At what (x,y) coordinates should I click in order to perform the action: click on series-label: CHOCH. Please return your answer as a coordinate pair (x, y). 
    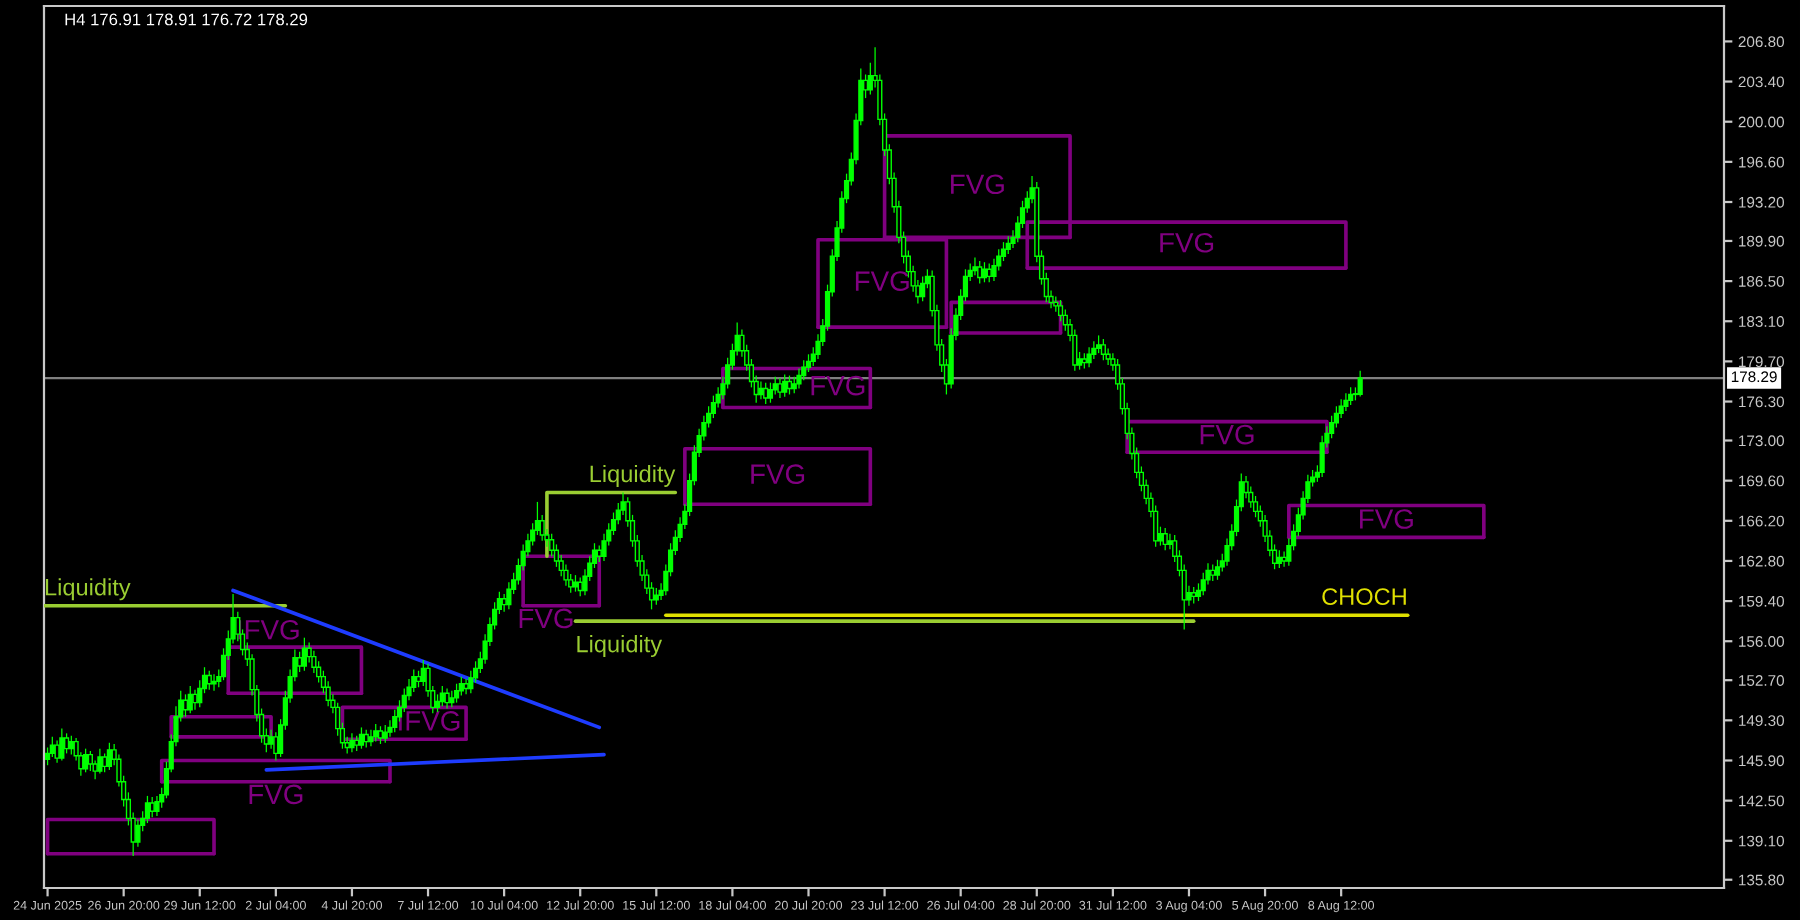
    Looking at the image, I should click on (1364, 597).